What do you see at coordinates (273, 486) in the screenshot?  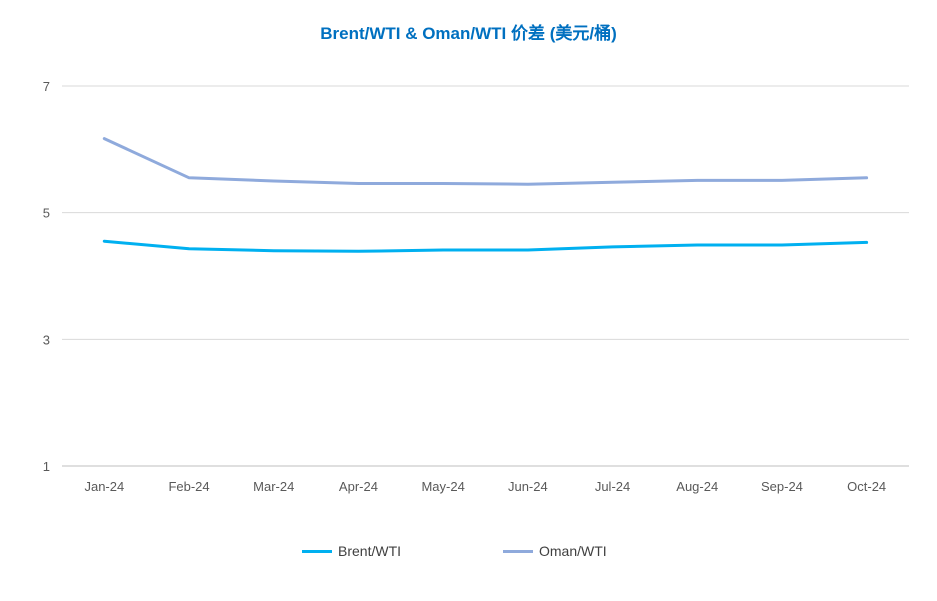 I see `x-tick-label: Mar-24` at bounding box center [273, 486].